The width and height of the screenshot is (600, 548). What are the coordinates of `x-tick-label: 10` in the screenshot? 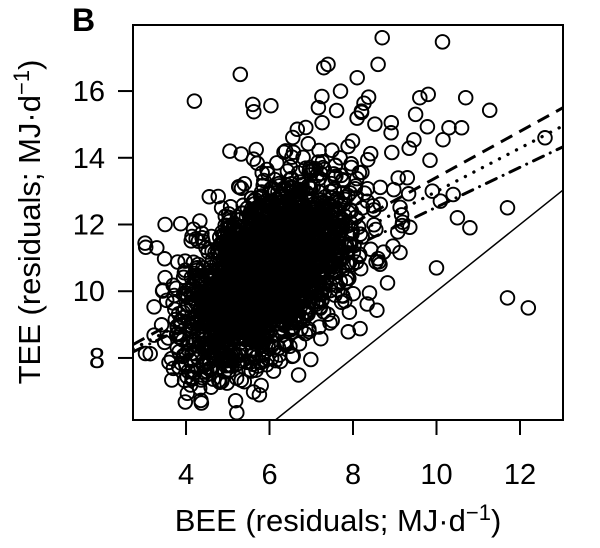 It's located at (436, 475).